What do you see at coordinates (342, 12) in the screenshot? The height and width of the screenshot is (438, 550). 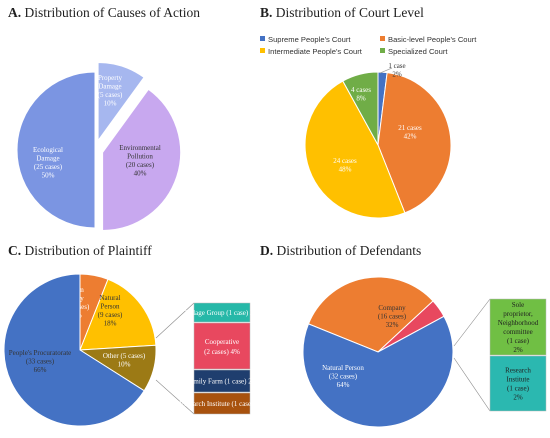 I see `panel-b-title: B. Distribution of Court Level` at bounding box center [342, 12].